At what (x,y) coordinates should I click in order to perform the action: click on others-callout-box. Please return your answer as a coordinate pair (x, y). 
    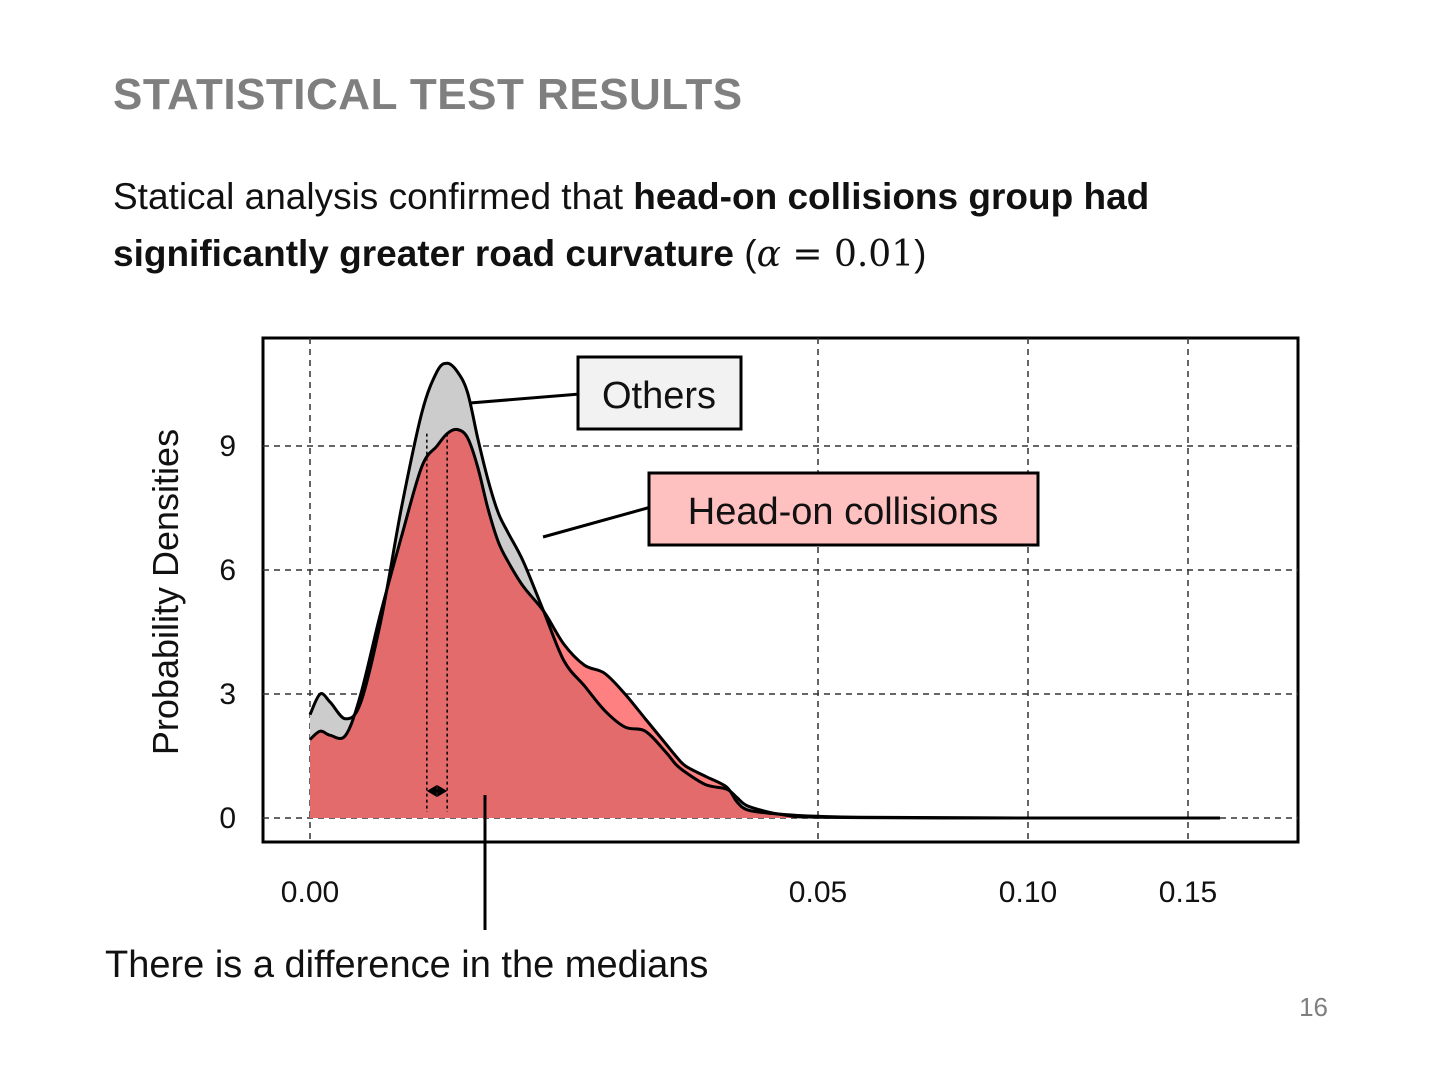
    Looking at the image, I should click on (659, 393).